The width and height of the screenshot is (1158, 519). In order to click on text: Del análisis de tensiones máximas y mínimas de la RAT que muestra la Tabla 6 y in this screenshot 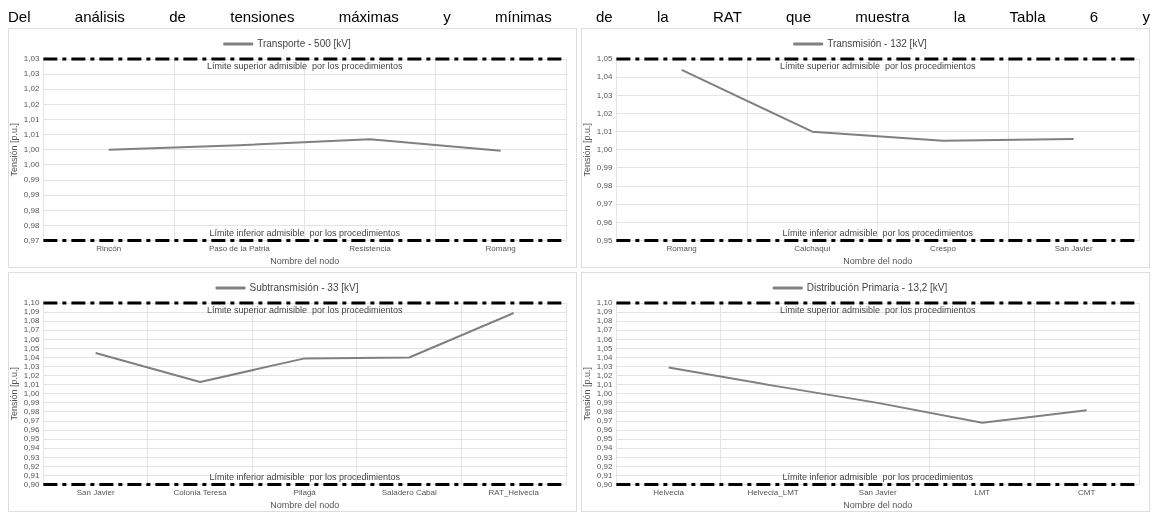, I will do `click(579, 17)`.